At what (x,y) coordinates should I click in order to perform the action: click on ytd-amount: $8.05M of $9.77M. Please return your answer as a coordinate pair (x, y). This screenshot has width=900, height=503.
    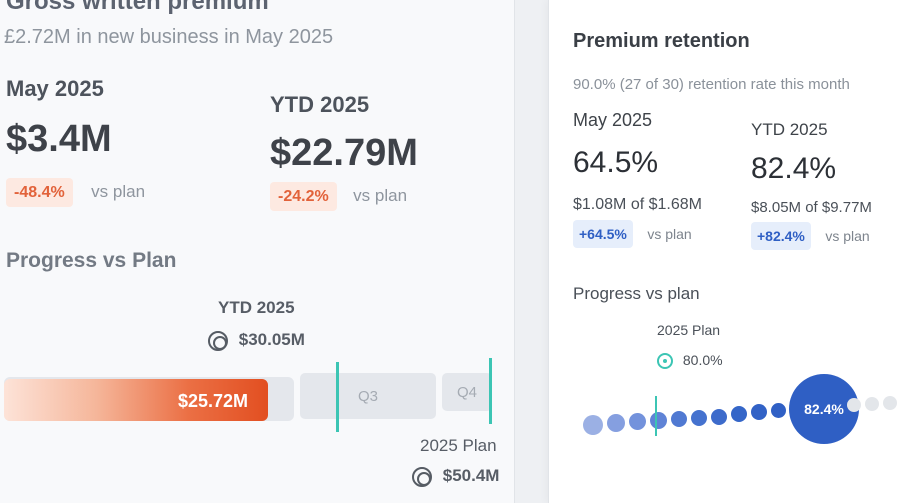
    Looking at the image, I should click on (811, 207).